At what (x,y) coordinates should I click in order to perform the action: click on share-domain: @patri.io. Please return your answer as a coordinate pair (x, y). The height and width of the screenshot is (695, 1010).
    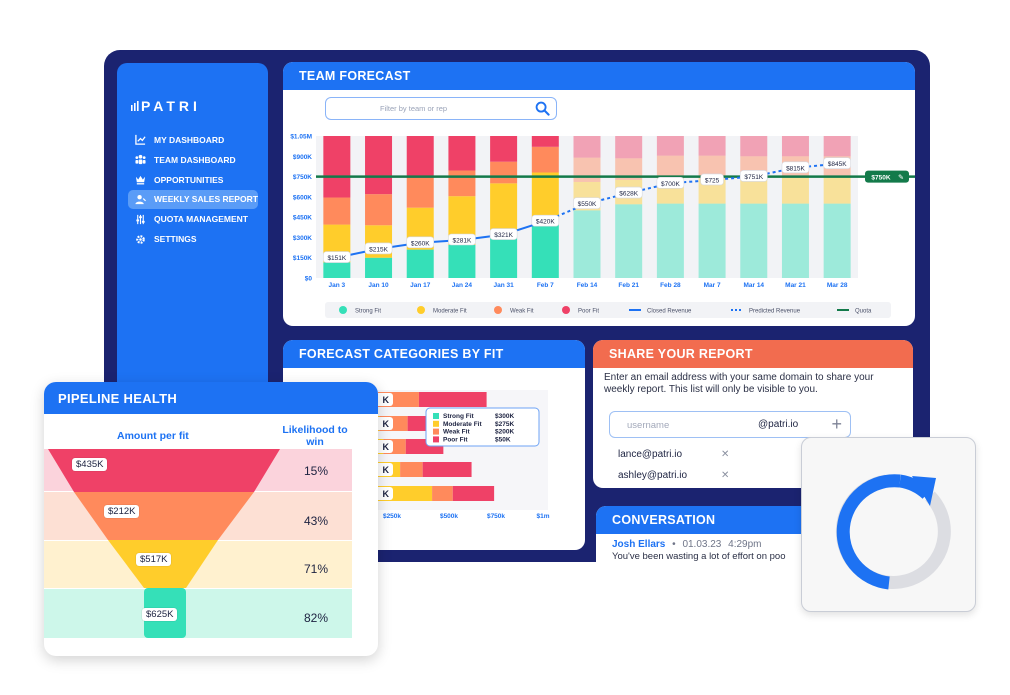
    Looking at the image, I should click on (778, 424).